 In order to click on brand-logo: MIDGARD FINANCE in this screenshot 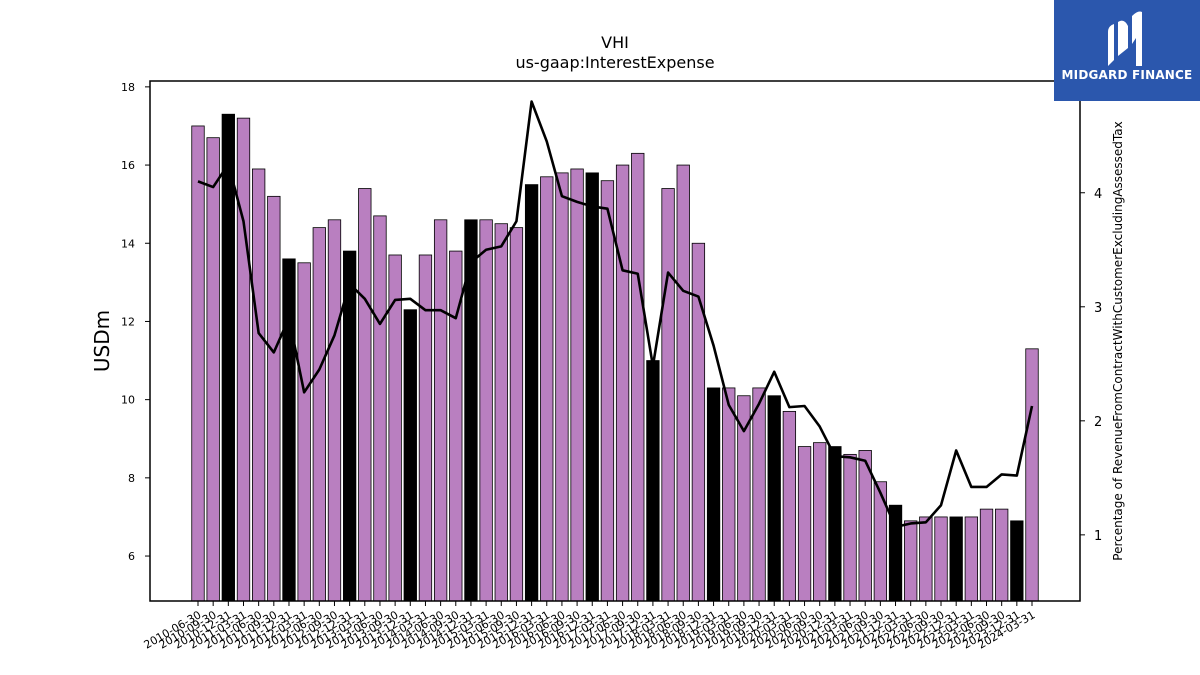, I will do `click(1127, 50)`.